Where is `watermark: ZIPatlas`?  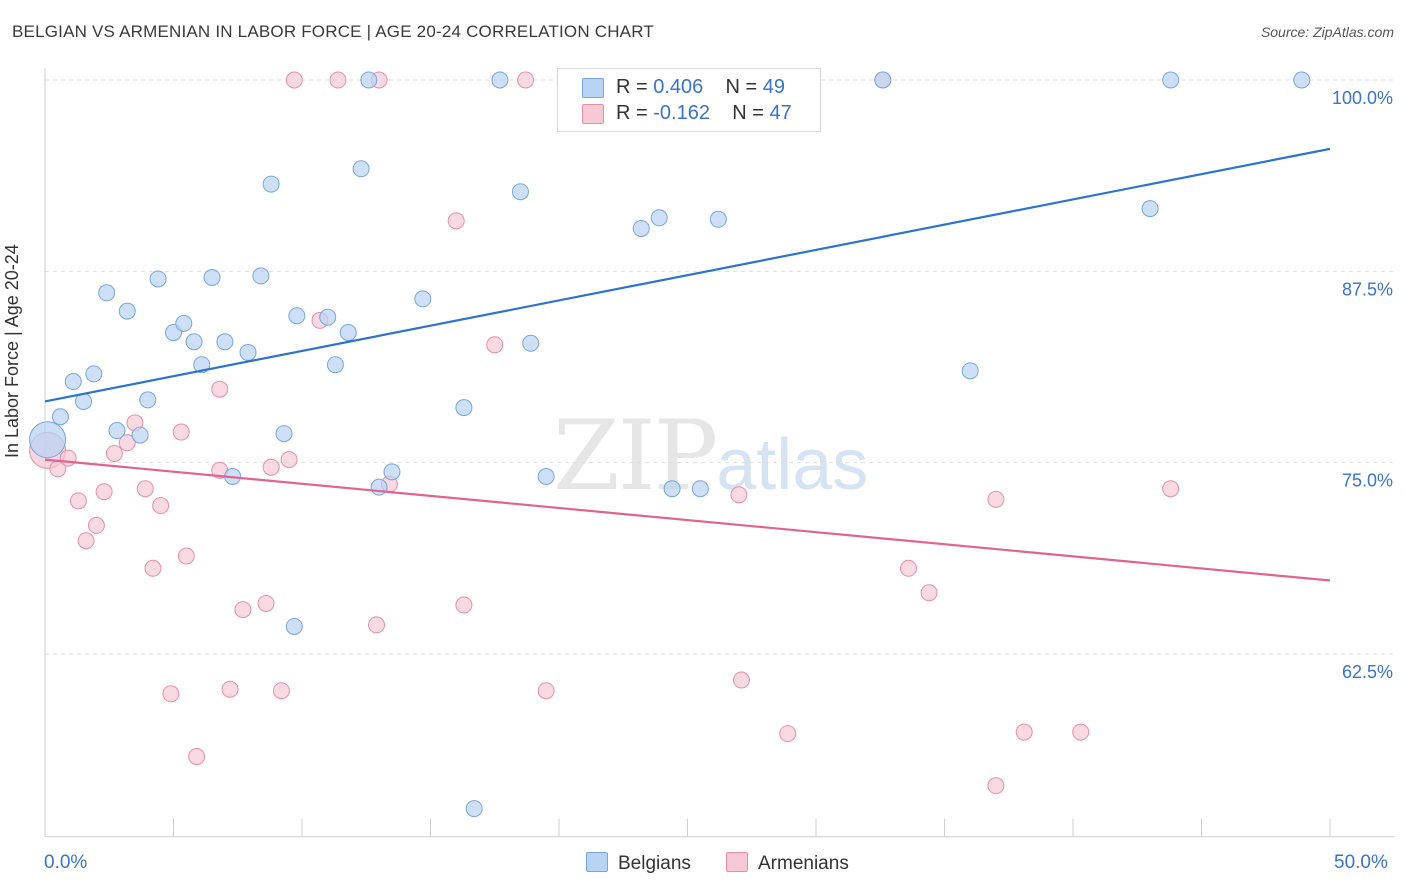
watermark: ZIPatlas is located at coordinates (710, 456).